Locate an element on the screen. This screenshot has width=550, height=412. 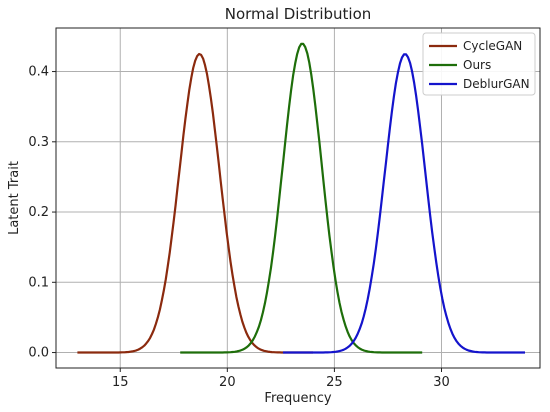
y-tick-label: 0.4 is located at coordinates (38, 72).